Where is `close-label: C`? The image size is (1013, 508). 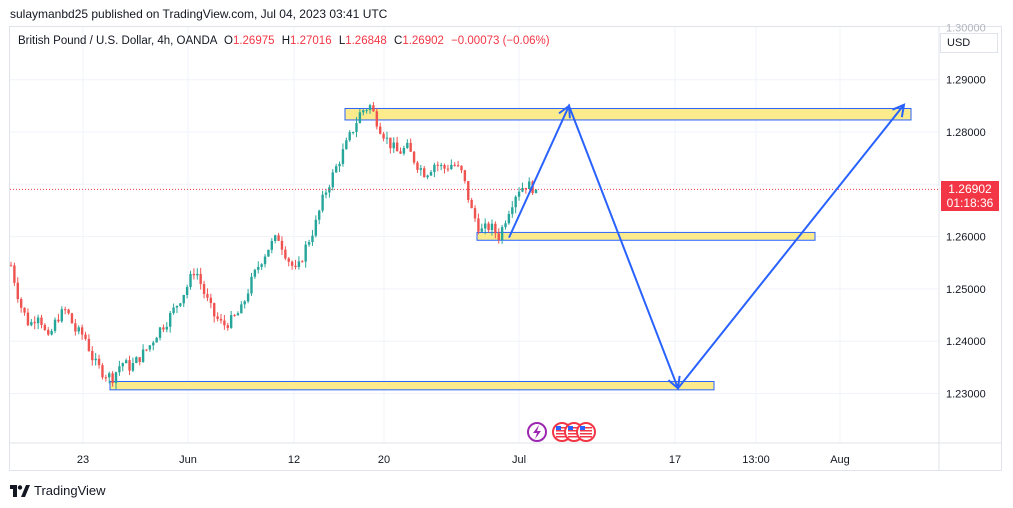
close-label: C is located at coordinates (398, 41).